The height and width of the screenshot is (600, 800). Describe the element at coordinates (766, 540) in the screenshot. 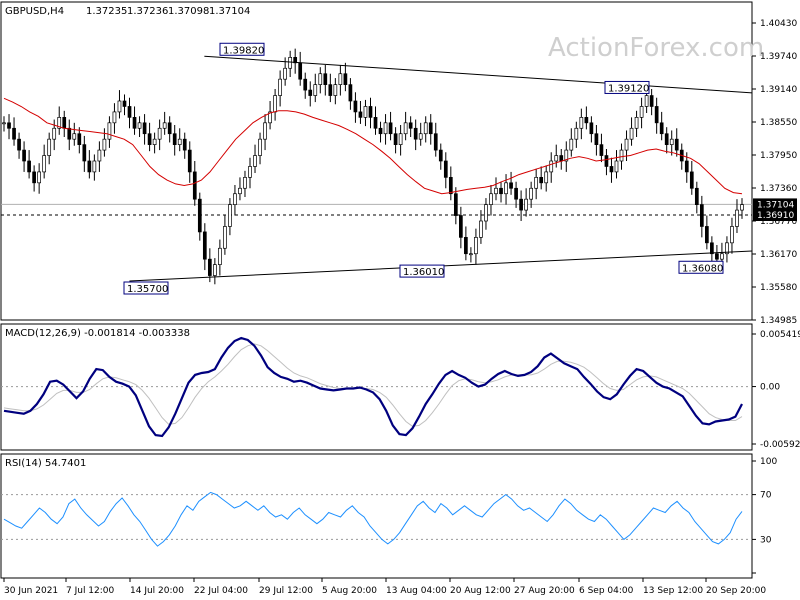

I see `rsi-axis-label: 30` at that location.